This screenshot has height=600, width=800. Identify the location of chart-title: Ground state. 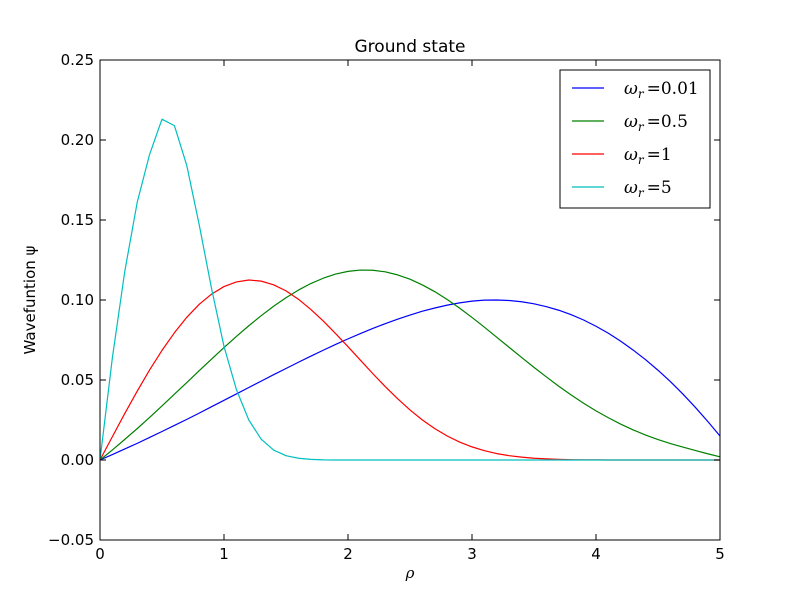
(410, 47).